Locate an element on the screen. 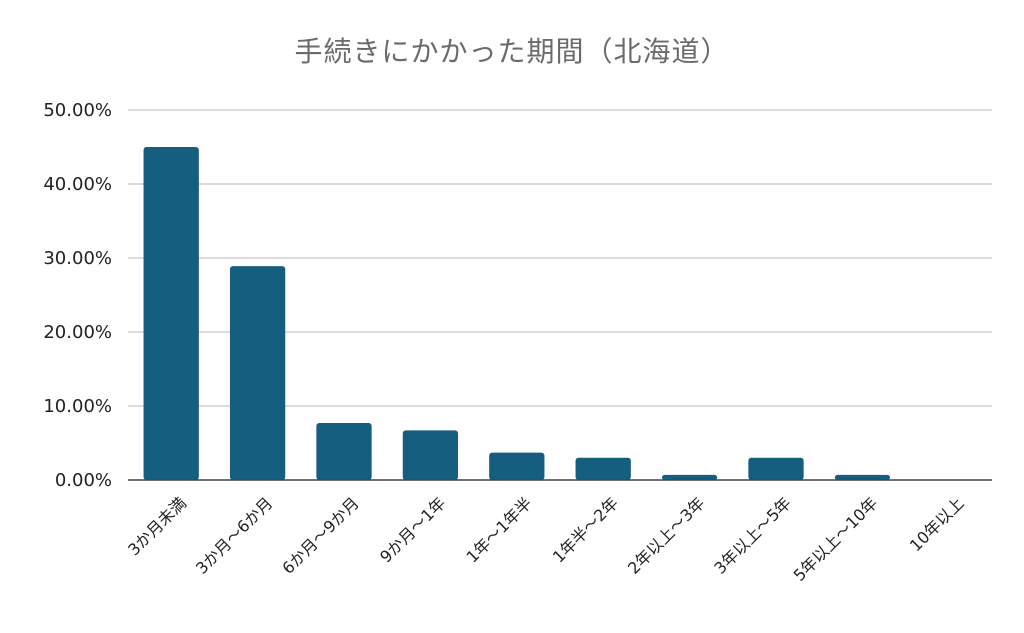 Image resolution: width=1024 pixels, height=633 pixels. y-tick-label: 20.00% is located at coordinates (77, 332).